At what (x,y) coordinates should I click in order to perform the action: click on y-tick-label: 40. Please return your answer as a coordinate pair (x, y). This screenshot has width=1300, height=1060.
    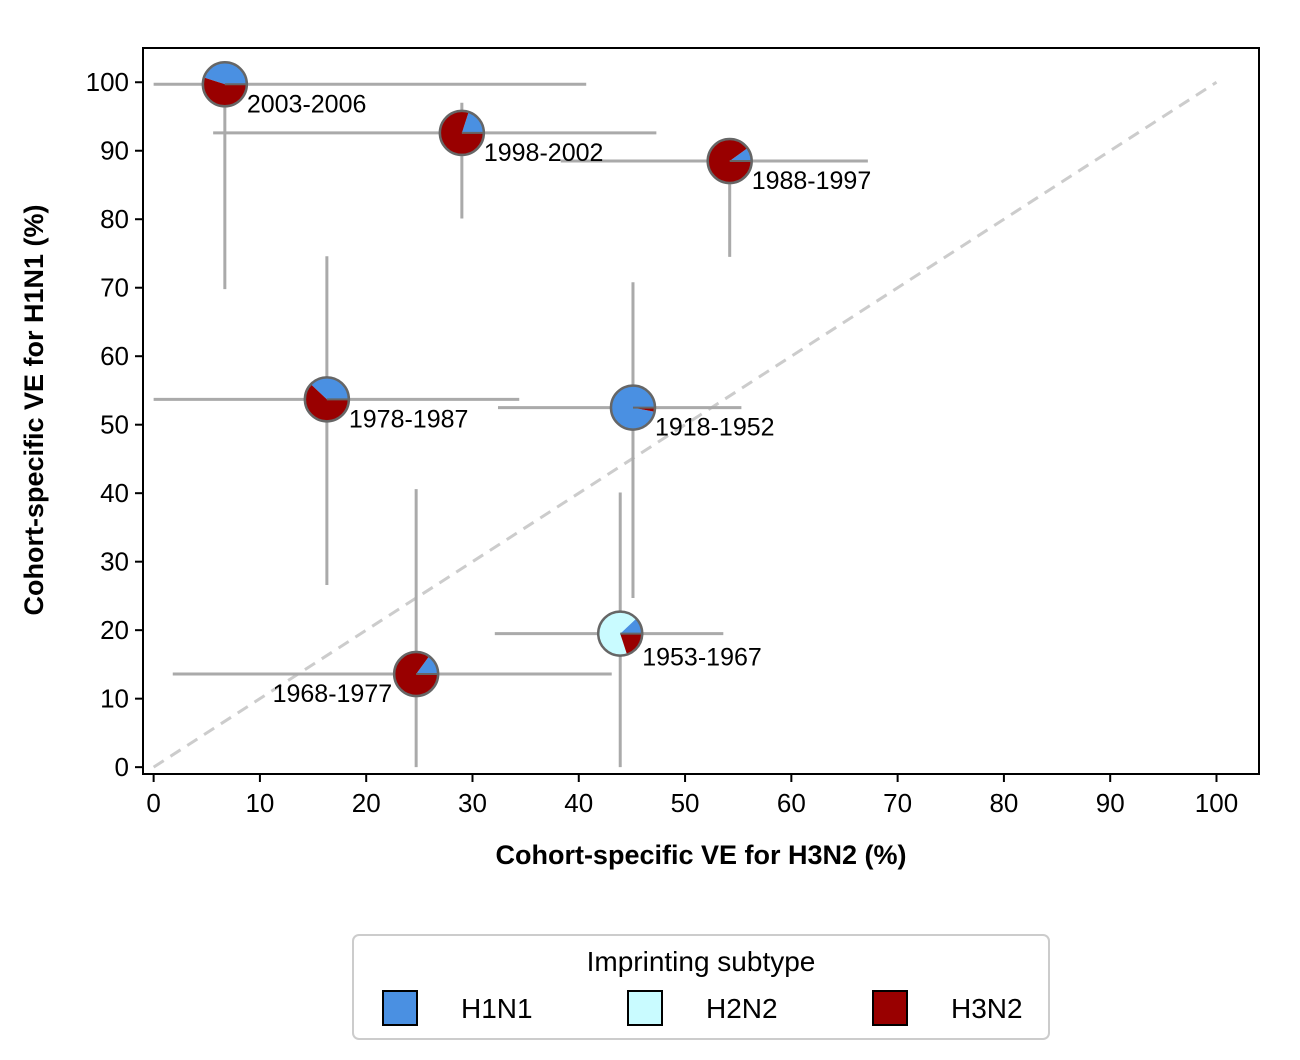
    Looking at the image, I should click on (114, 493).